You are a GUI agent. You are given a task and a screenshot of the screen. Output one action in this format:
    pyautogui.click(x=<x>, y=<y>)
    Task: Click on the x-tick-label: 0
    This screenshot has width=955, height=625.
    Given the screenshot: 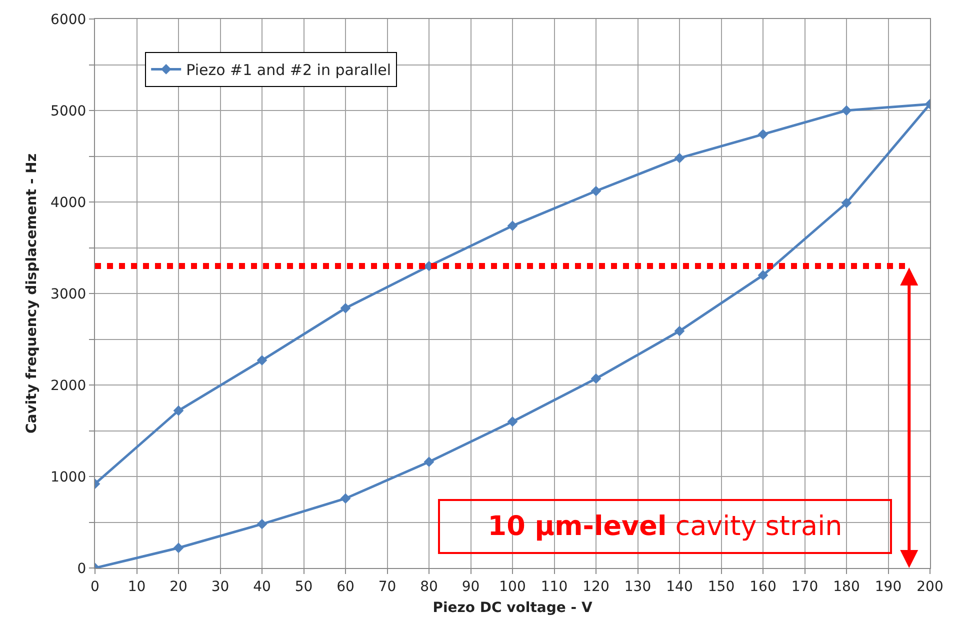 What is the action you would take?
    pyautogui.click(x=95, y=586)
    